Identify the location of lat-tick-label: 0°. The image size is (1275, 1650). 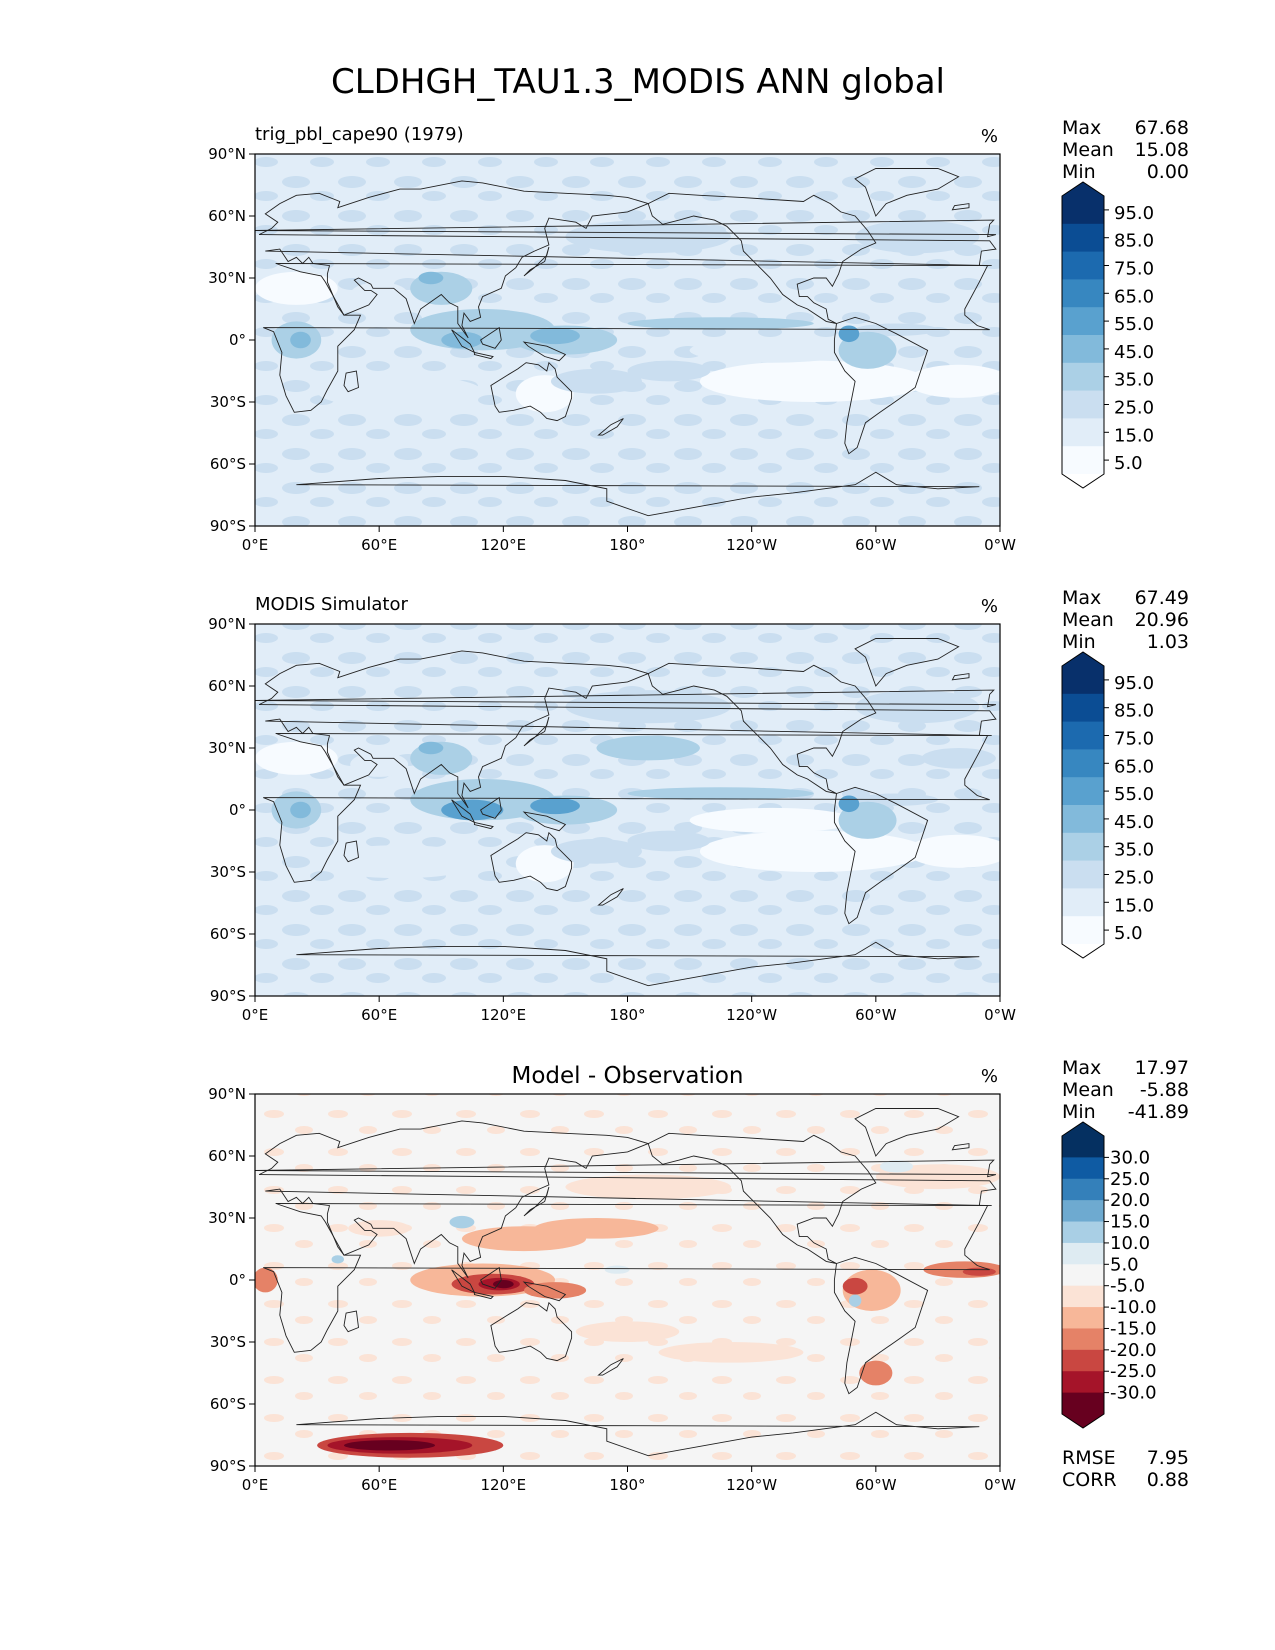
(237, 340).